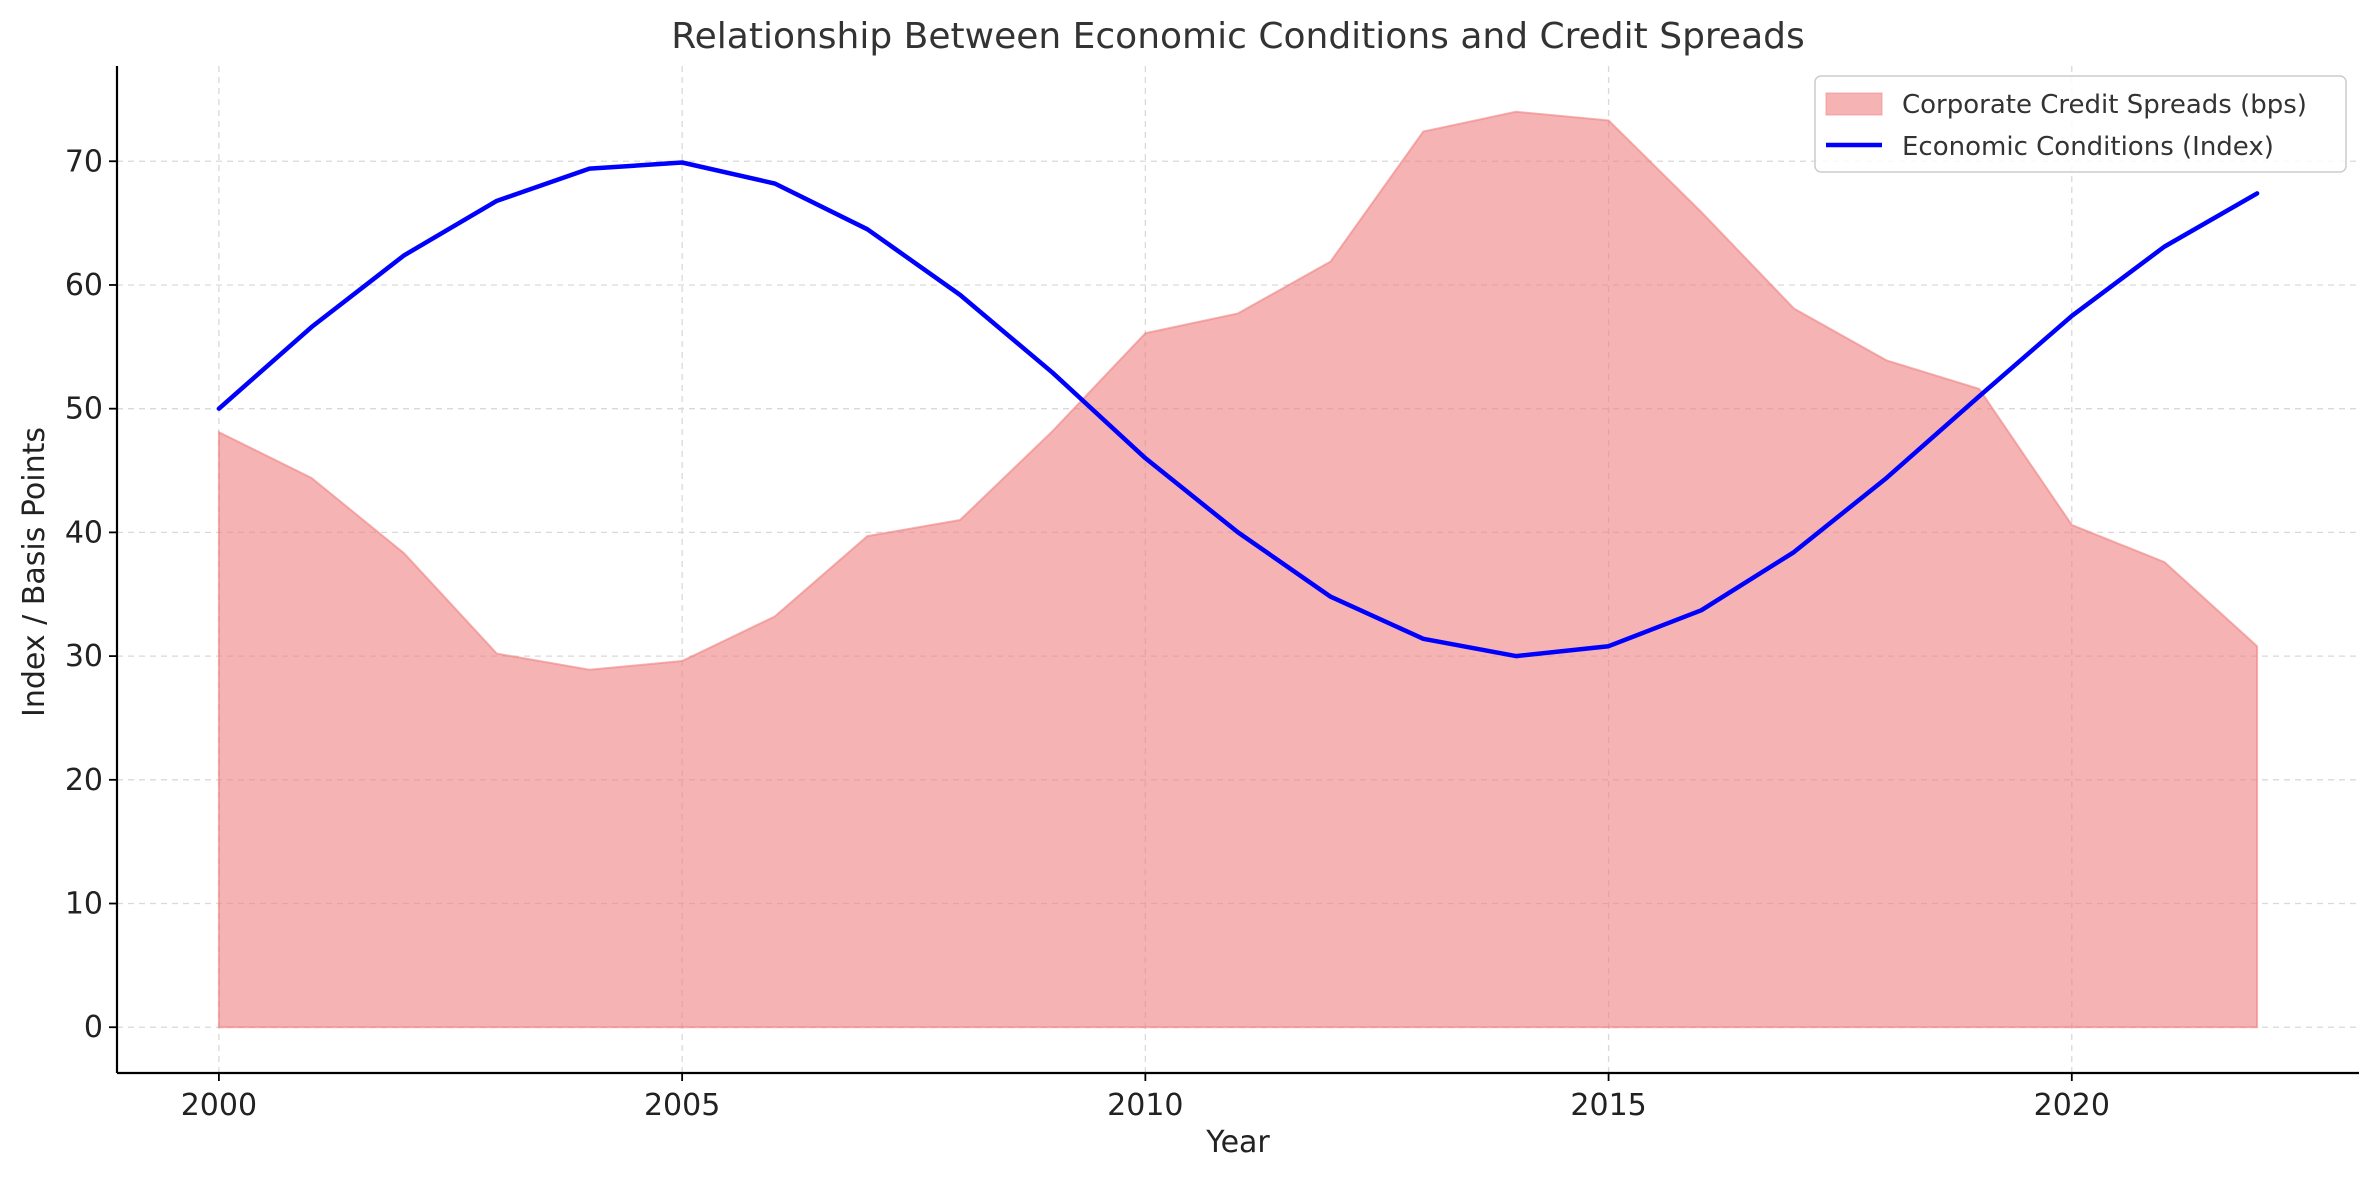 The width and height of the screenshot is (2379, 1180). Describe the element at coordinates (219, 1105) in the screenshot. I see `x-tick-label-2000: 2000` at that location.